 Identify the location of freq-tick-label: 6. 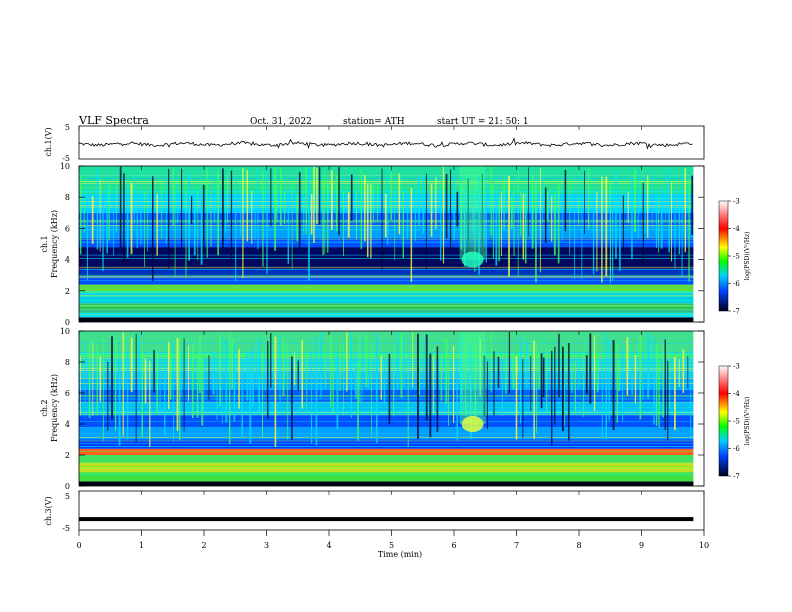
(67, 228).